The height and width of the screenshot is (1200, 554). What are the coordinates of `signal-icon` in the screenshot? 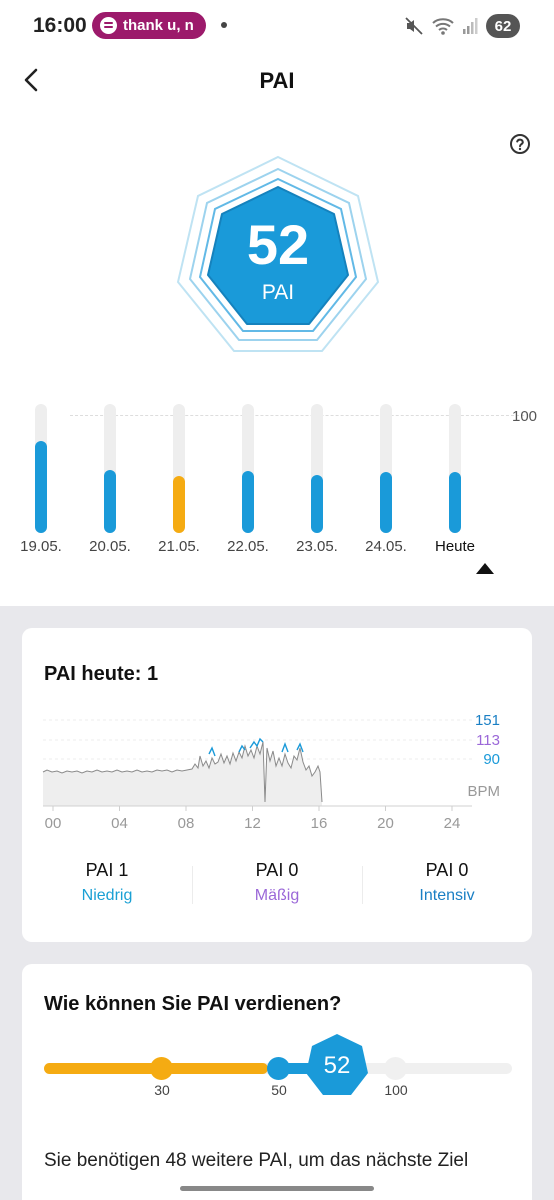 It's located at (470, 26).